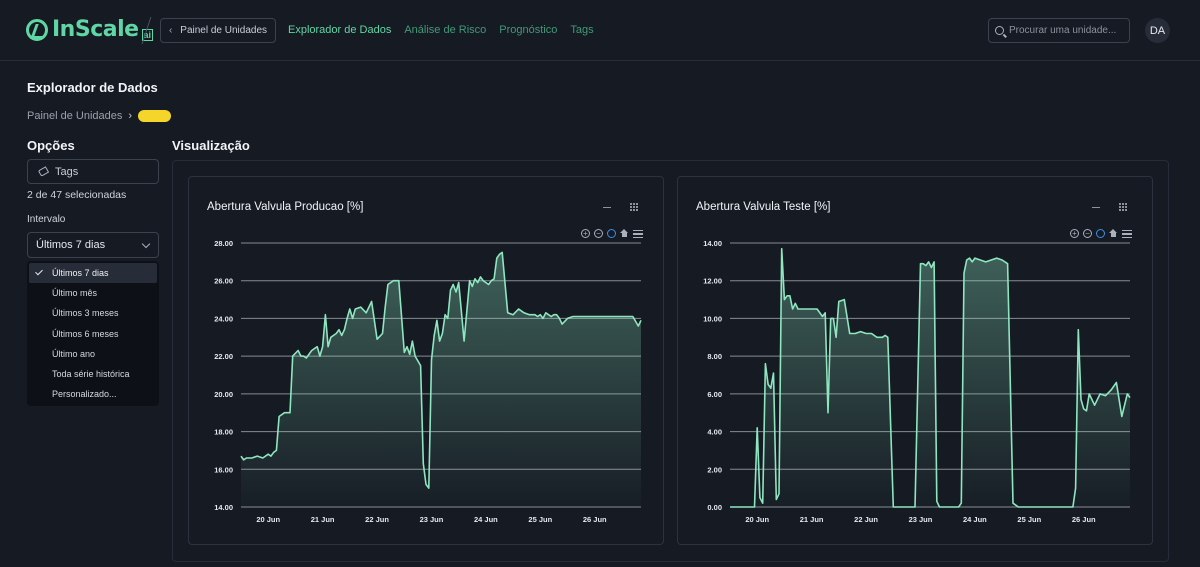 This screenshot has height=567, width=1200. I want to click on nav-link-analise-risco: Análise de Risco, so click(445, 30).